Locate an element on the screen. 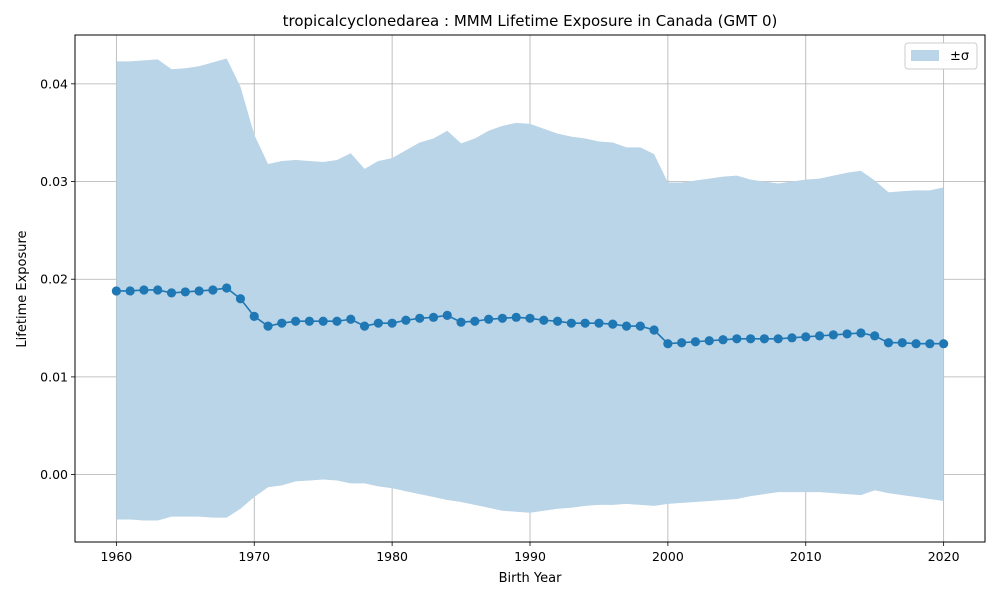 The width and height of the screenshot is (1000, 600). y-tick-label: 0.00 is located at coordinates (54, 474).